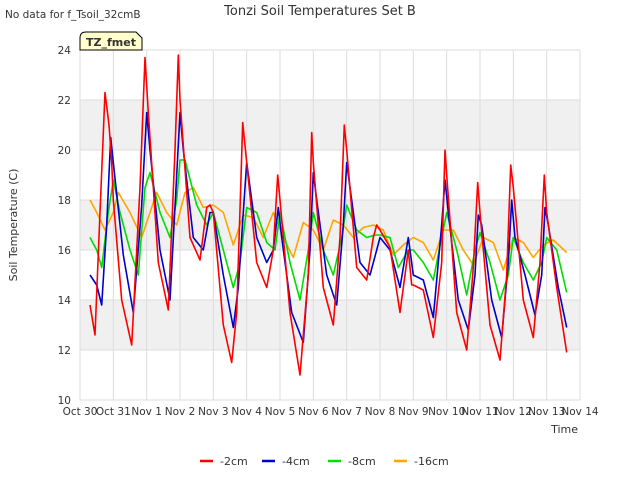 This screenshot has width=640, height=480. What do you see at coordinates (73, 15) in the screenshot?
I see `no-data-note: No data for f_Tsoil_32cmB` at bounding box center [73, 15].